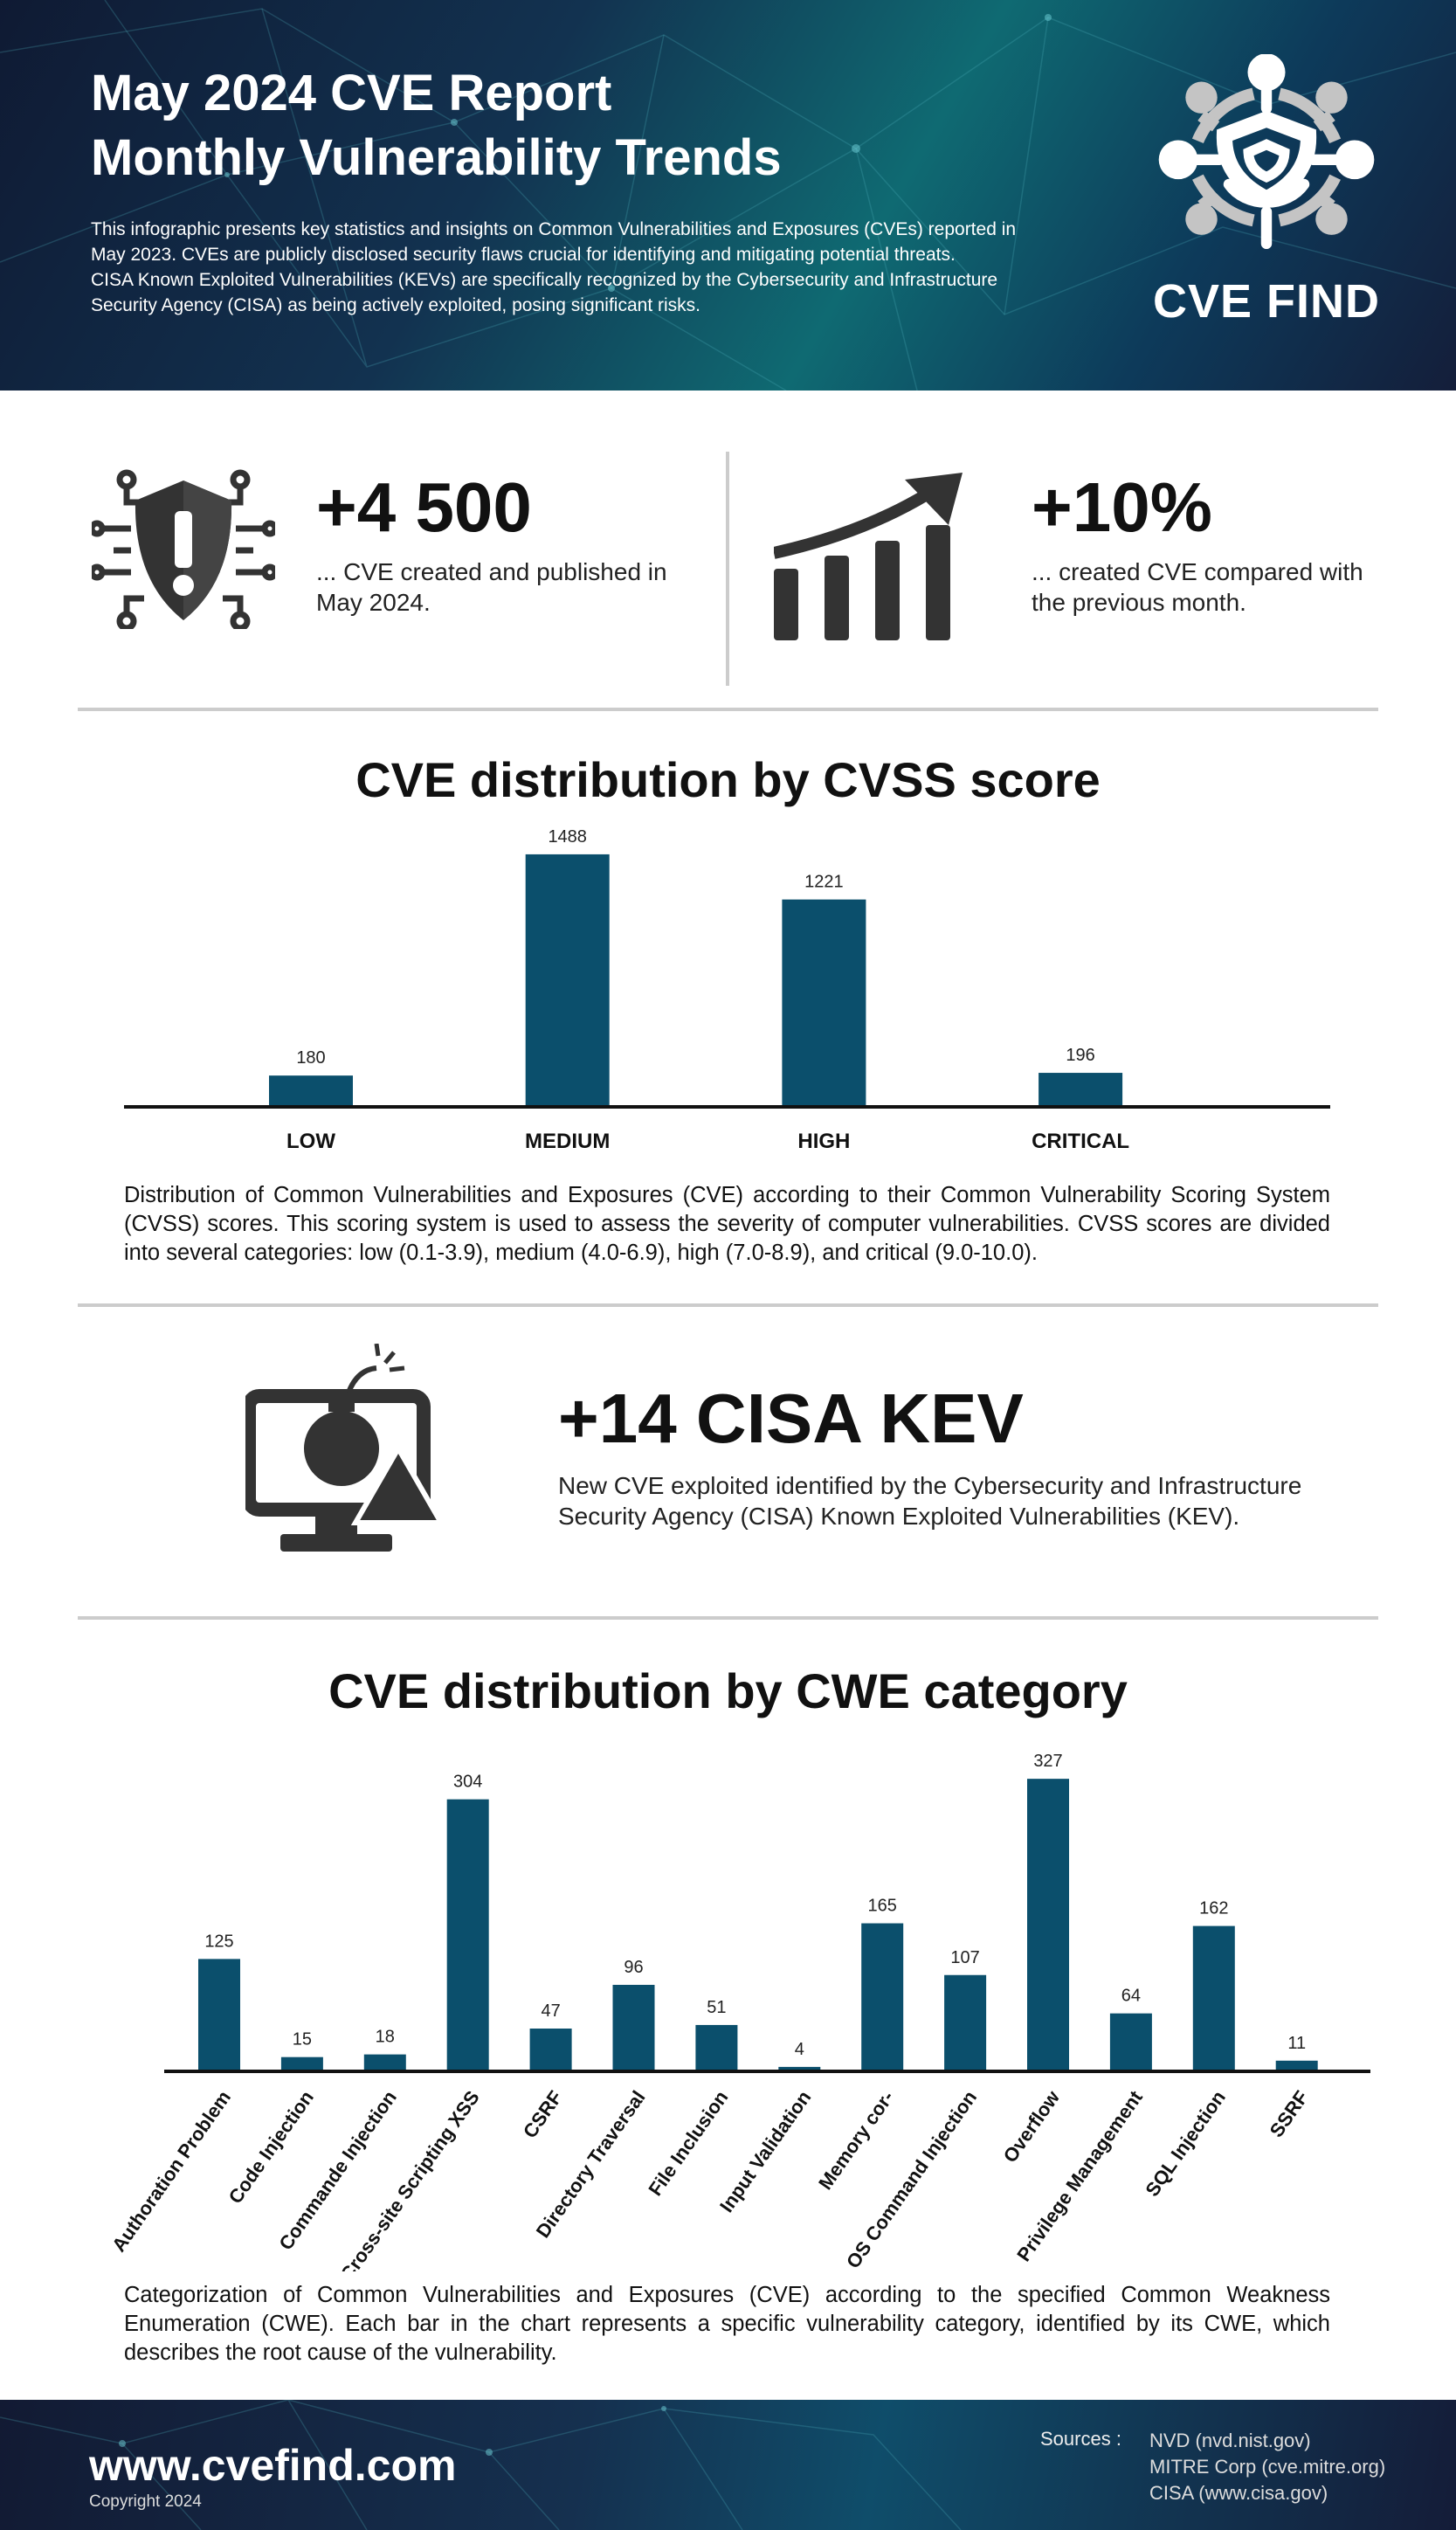 The image size is (1456, 2530). Describe the element at coordinates (1238, 2493) in the screenshot. I see `source-cisa: CISA (www.cisa.gov)` at that location.